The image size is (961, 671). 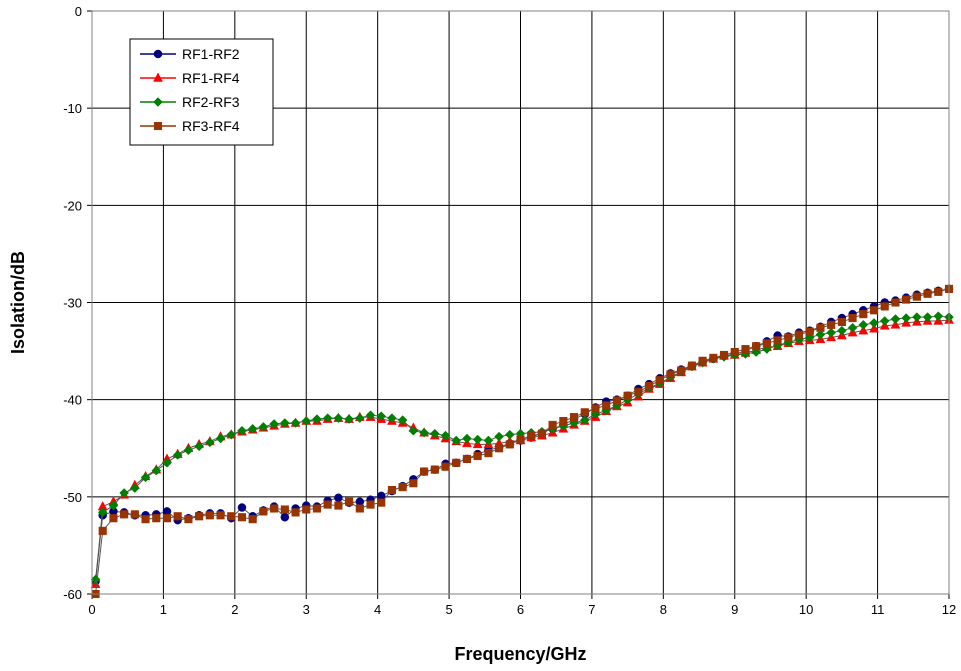 What do you see at coordinates (72, 497) in the screenshot?
I see `y-tick-label: -50` at bounding box center [72, 497].